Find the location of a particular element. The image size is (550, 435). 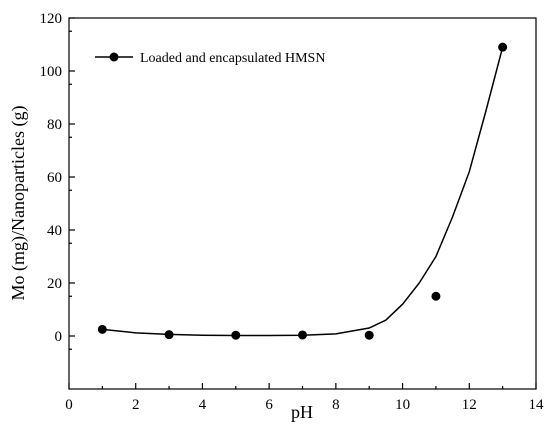

x-axis-label: pH is located at coordinates (302, 412).